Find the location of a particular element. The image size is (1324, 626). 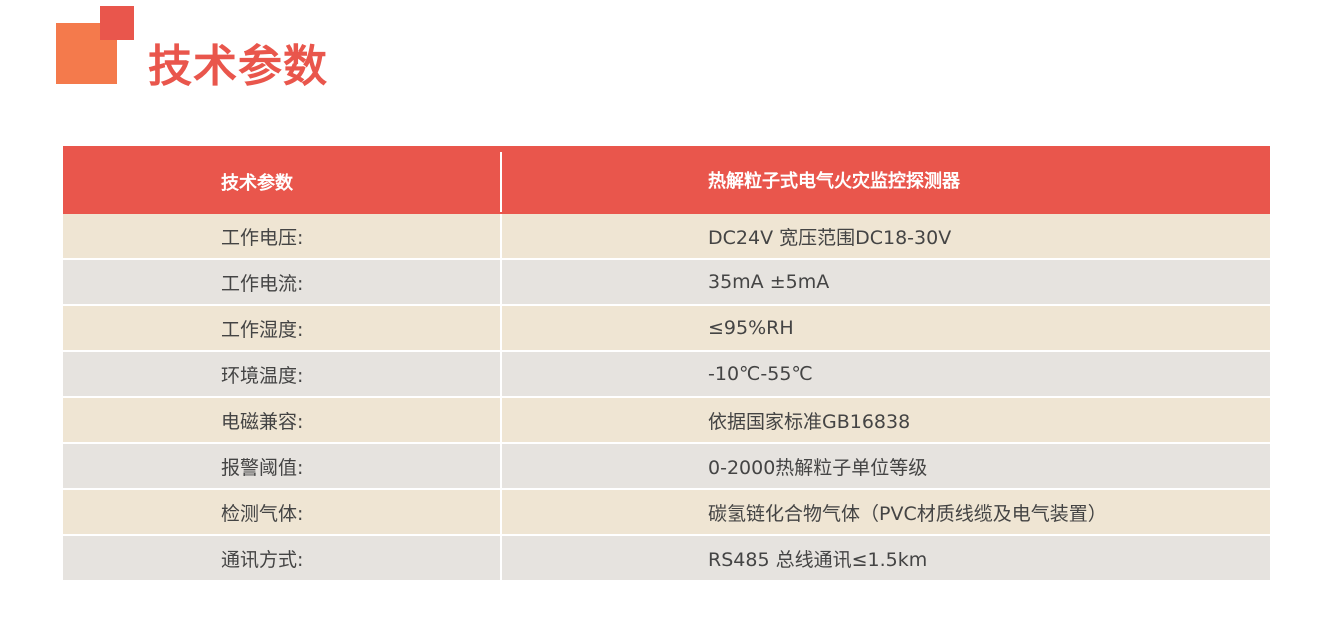

page-title: 技术参数 is located at coordinates (238, 66).